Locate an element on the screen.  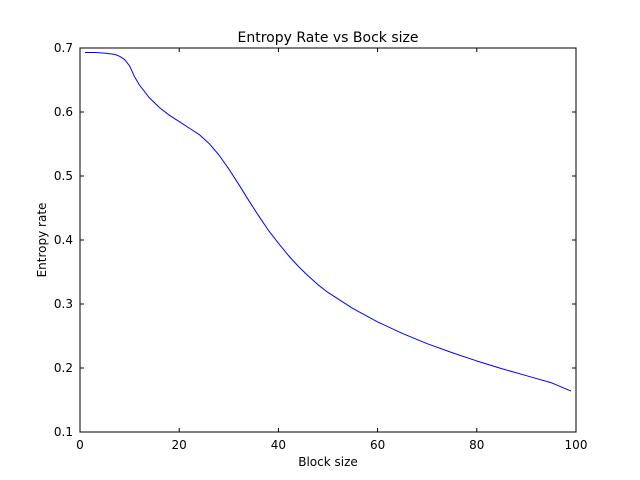
x-tick-label: 60 is located at coordinates (377, 445).